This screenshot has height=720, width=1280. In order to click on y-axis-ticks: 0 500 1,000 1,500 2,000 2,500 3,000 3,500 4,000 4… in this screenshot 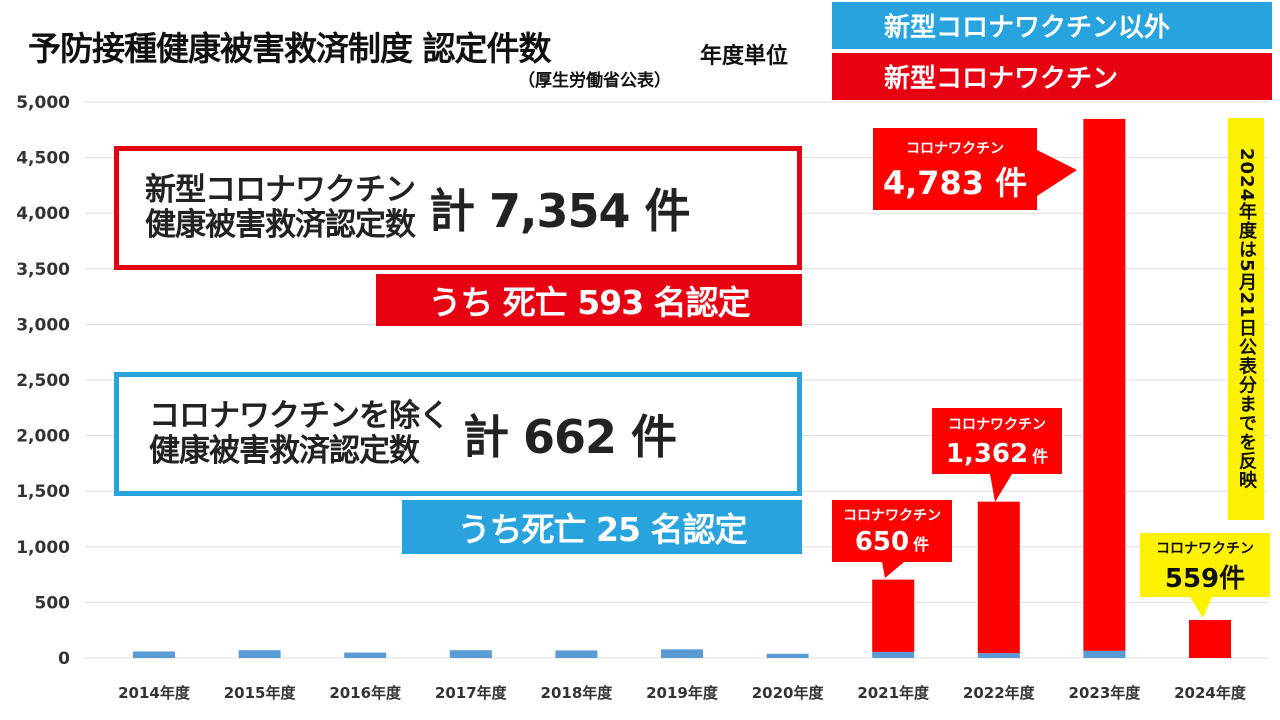, I will do `click(43, 381)`.